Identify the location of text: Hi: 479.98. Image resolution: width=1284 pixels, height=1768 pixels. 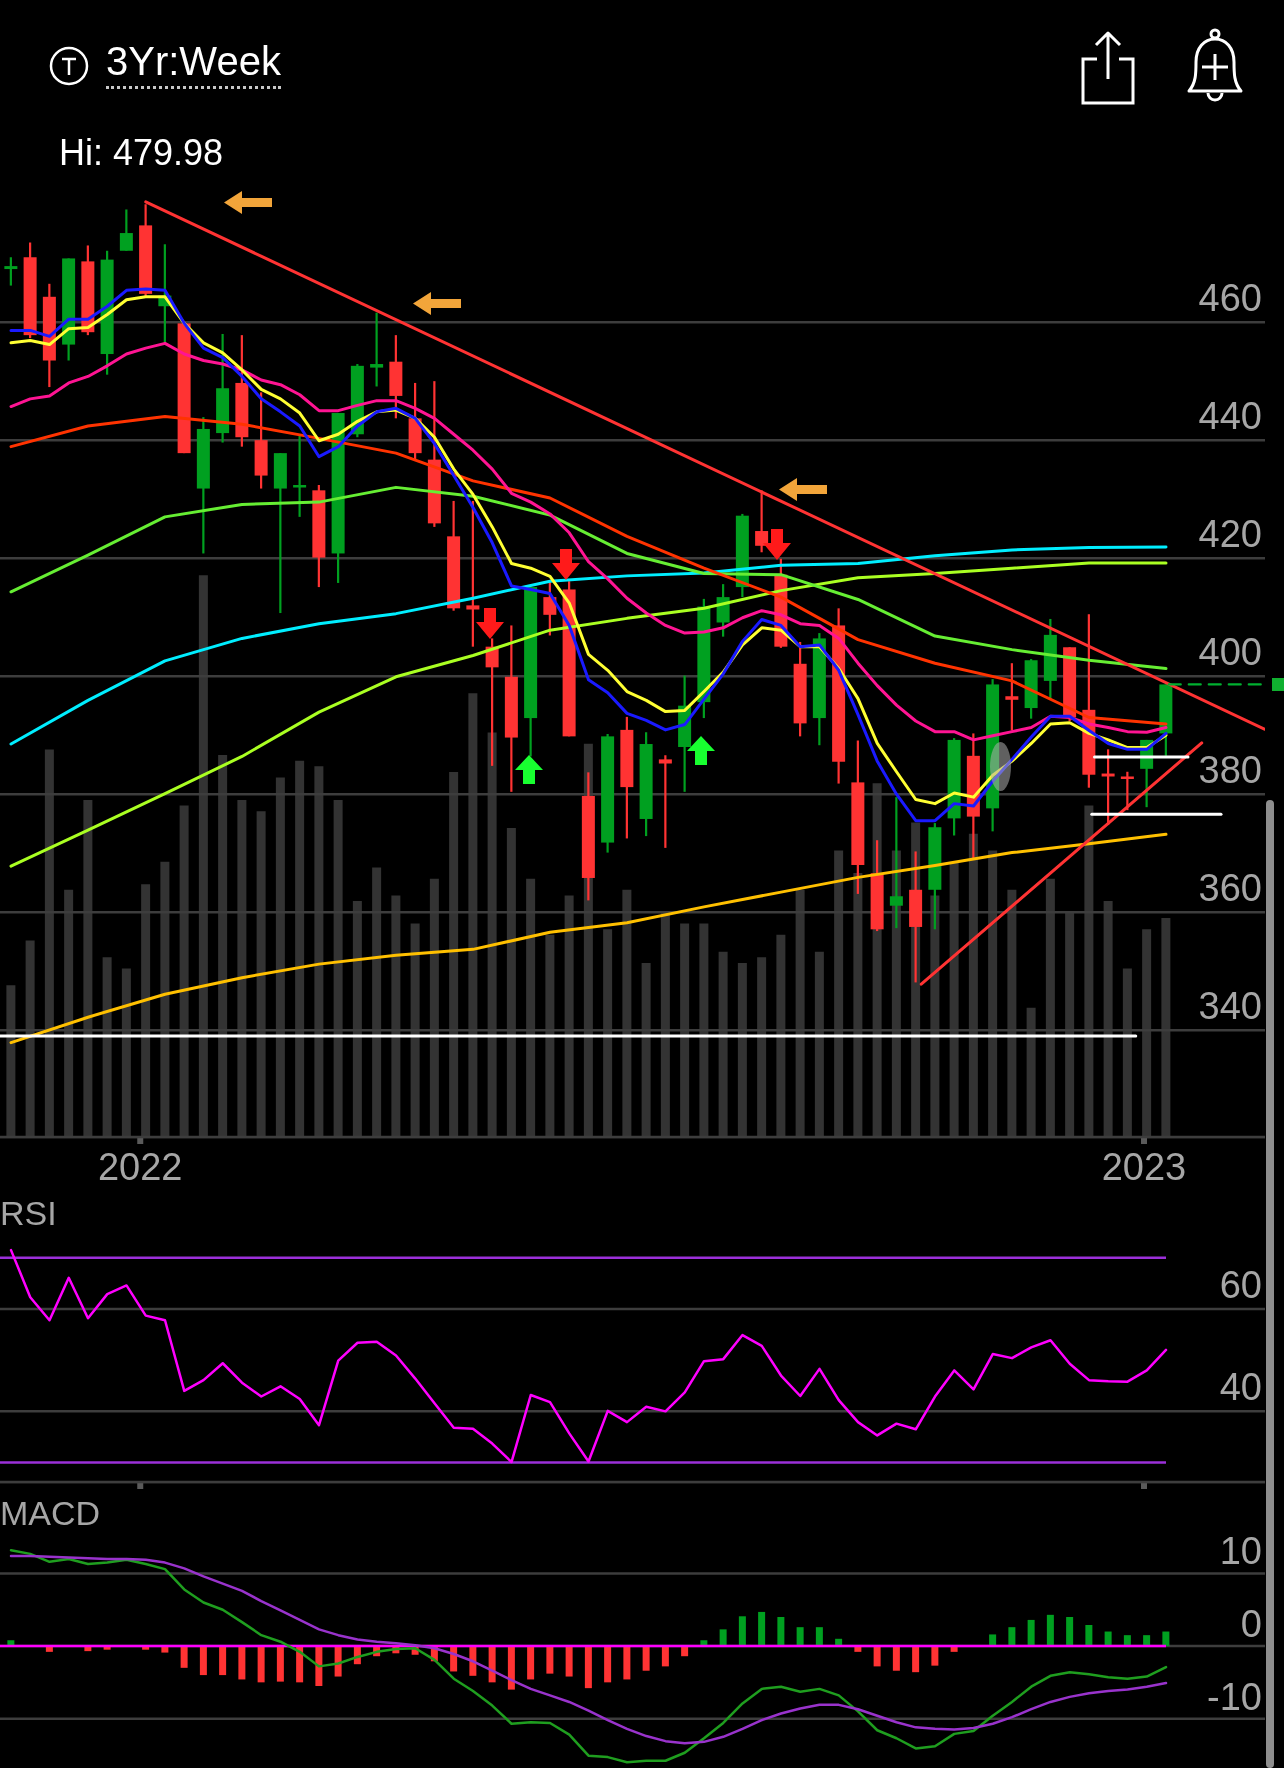
(141, 153).